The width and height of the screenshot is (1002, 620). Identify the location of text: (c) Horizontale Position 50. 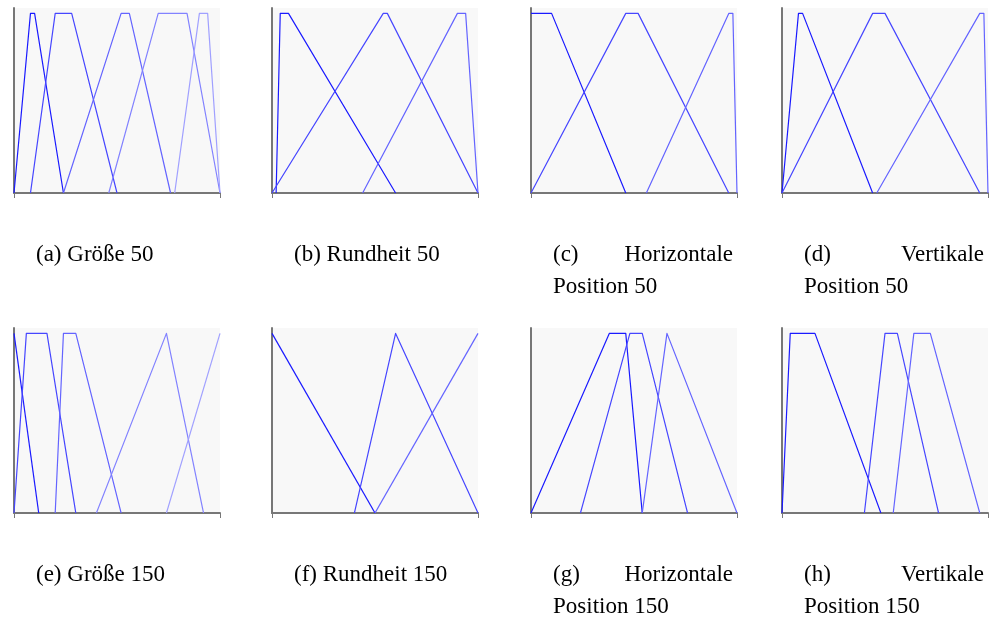
(643, 270).